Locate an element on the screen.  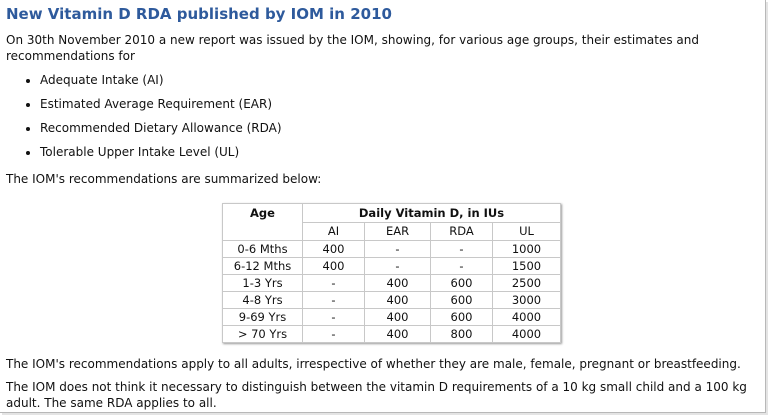
subheader-cell: AI is located at coordinates (333, 231).